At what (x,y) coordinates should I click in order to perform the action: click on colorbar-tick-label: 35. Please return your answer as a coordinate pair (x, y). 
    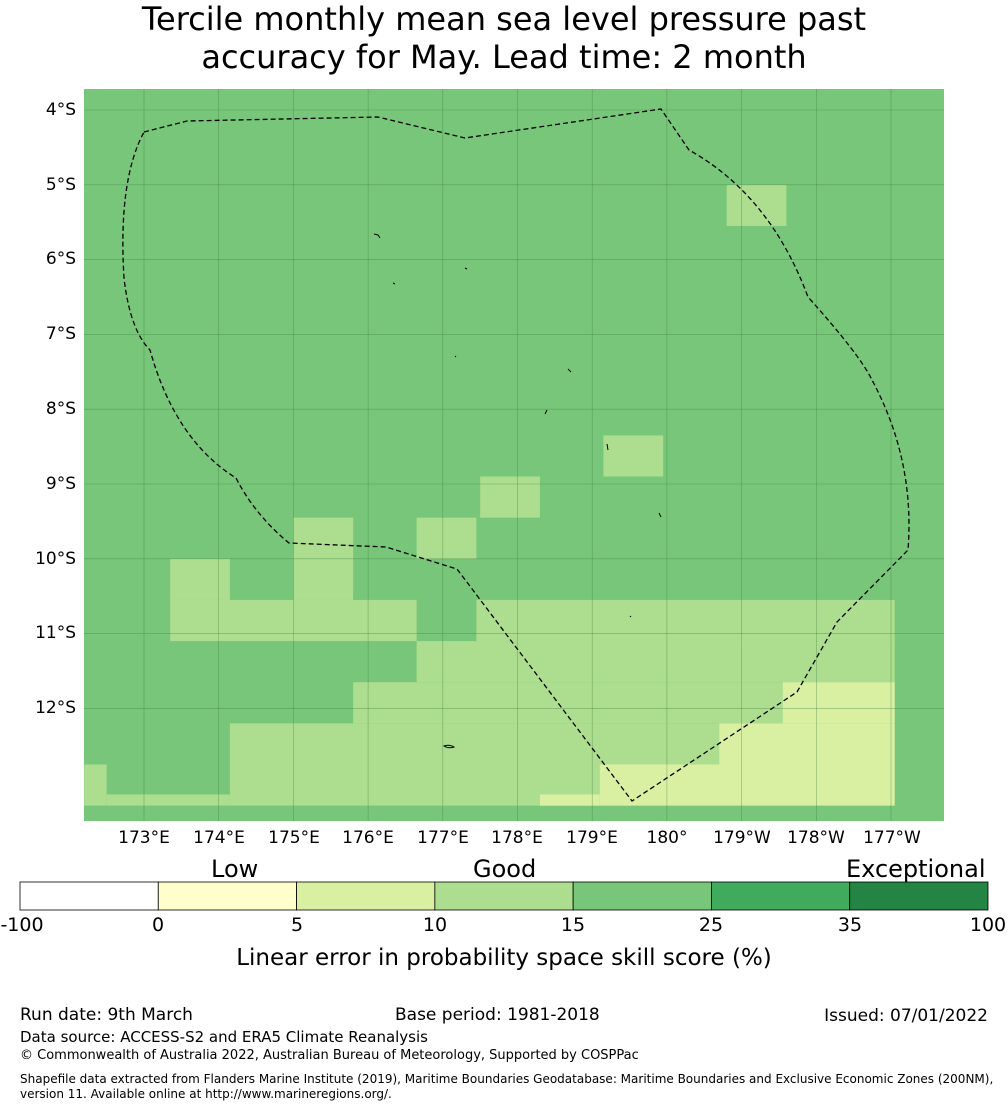
    Looking at the image, I should click on (850, 925).